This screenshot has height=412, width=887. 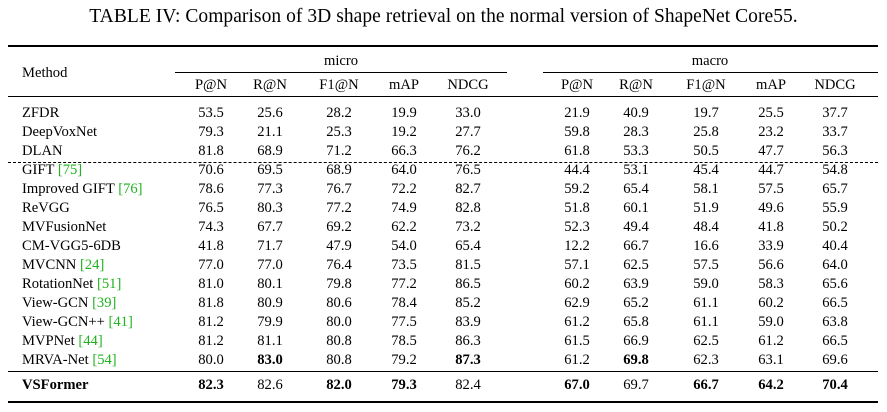 I want to click on value-cell: 54.0, so click(x=404, y=246).